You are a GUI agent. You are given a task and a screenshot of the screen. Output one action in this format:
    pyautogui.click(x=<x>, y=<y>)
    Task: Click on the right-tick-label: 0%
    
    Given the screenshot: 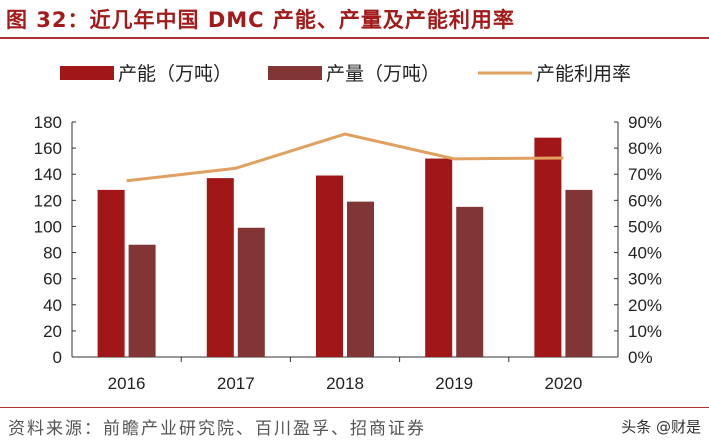 What is the action you would take?
    pyautogui.click(x=640, y=357)
    